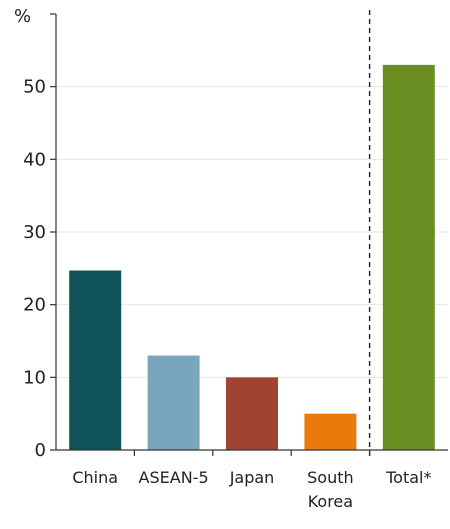  I want to click on y-tick-label: 20, so click(34, 305).